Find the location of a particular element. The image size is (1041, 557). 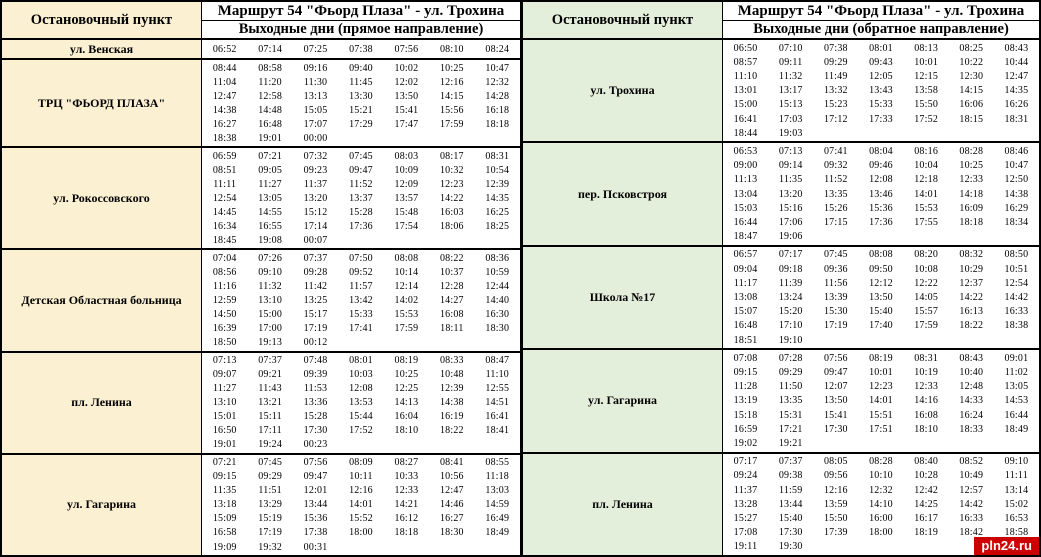

time-value: 19:21 is located at coordinates (790, 444).